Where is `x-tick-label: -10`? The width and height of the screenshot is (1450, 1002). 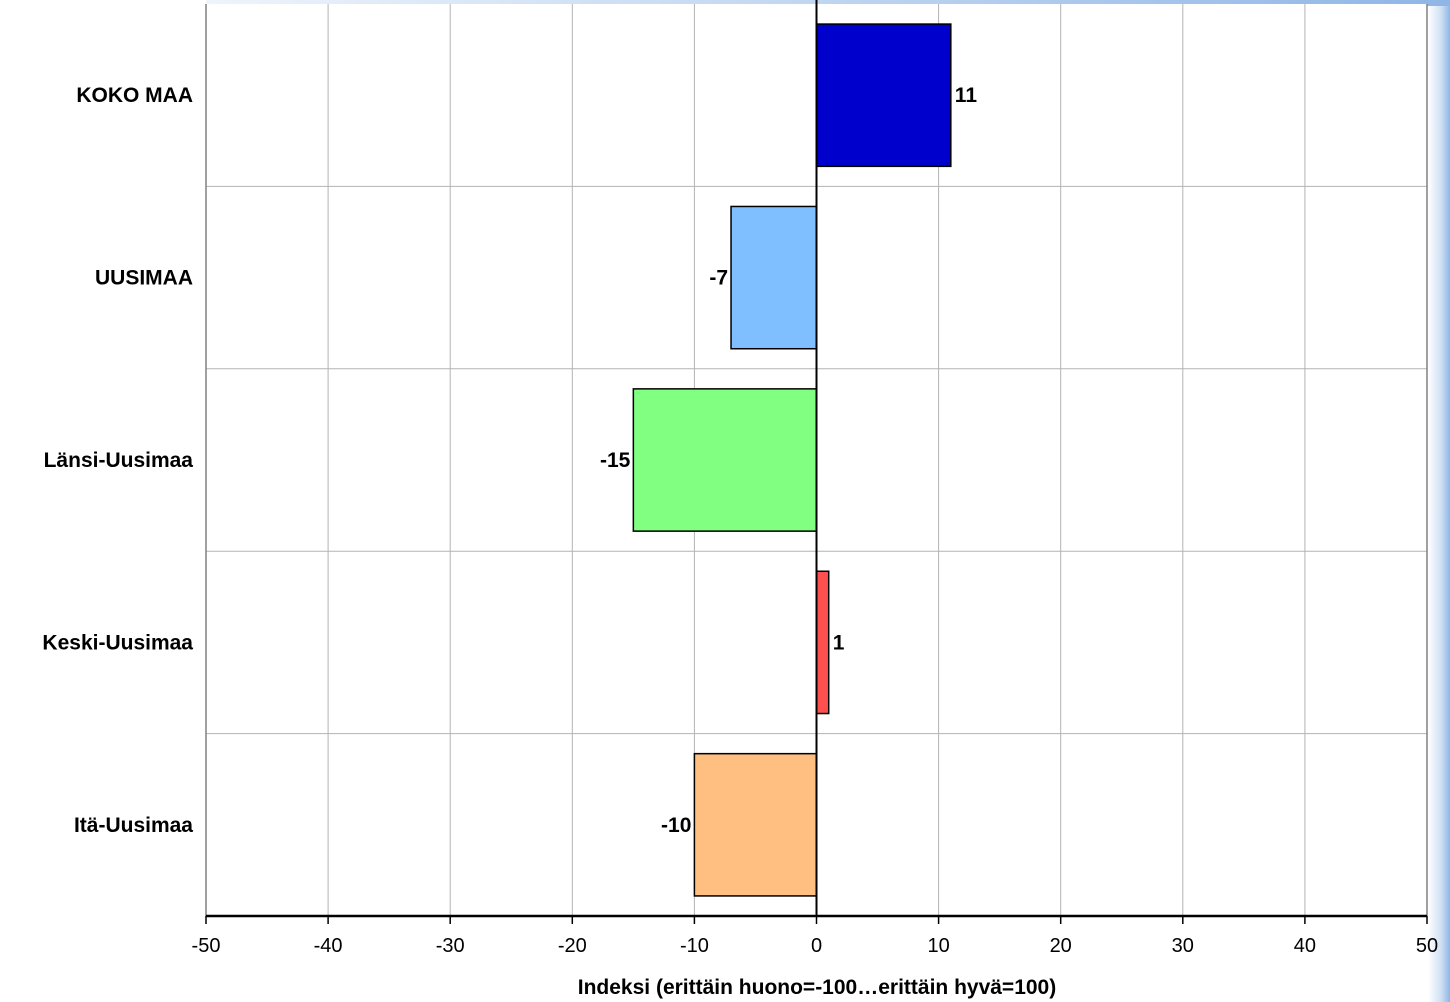
x-tick-label: -10 is located at coordinates (694, 946).